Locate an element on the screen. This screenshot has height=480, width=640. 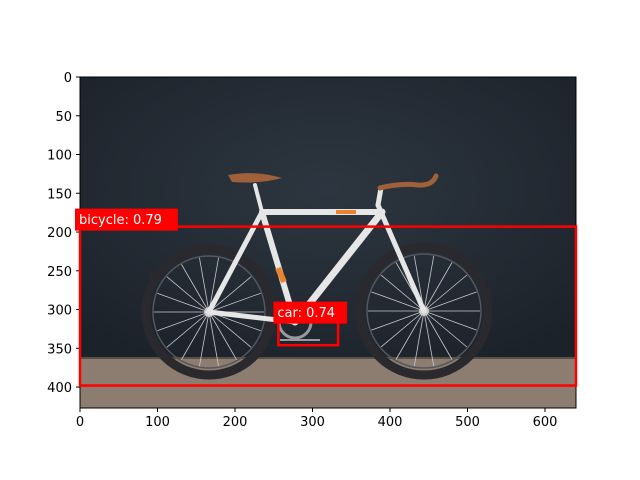
bicycle-label: bicycle: 0.79 is located at coordinates (120, 220).